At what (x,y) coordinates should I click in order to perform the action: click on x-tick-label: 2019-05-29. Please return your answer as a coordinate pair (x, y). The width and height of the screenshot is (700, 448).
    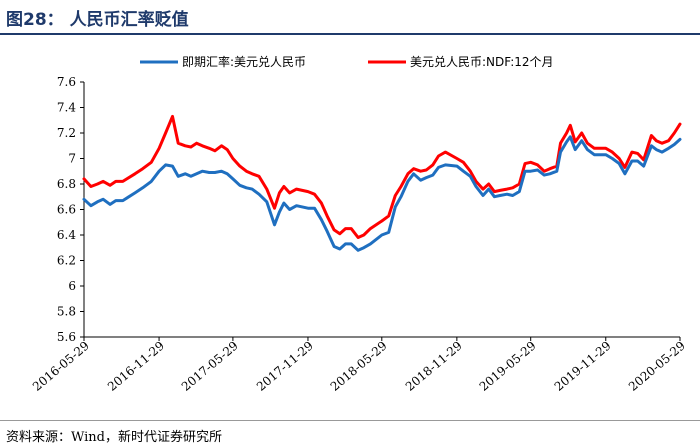
    Looking at the image, I should click on (508, 366).